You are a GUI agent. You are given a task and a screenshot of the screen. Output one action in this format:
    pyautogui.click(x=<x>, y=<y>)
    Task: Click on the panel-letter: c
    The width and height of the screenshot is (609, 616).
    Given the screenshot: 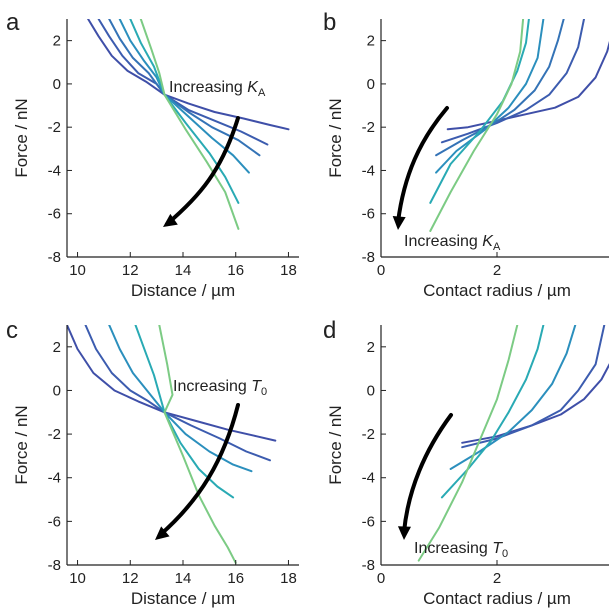 What is the action you would take?
    pyautogui.click(x=12, y=330)
    